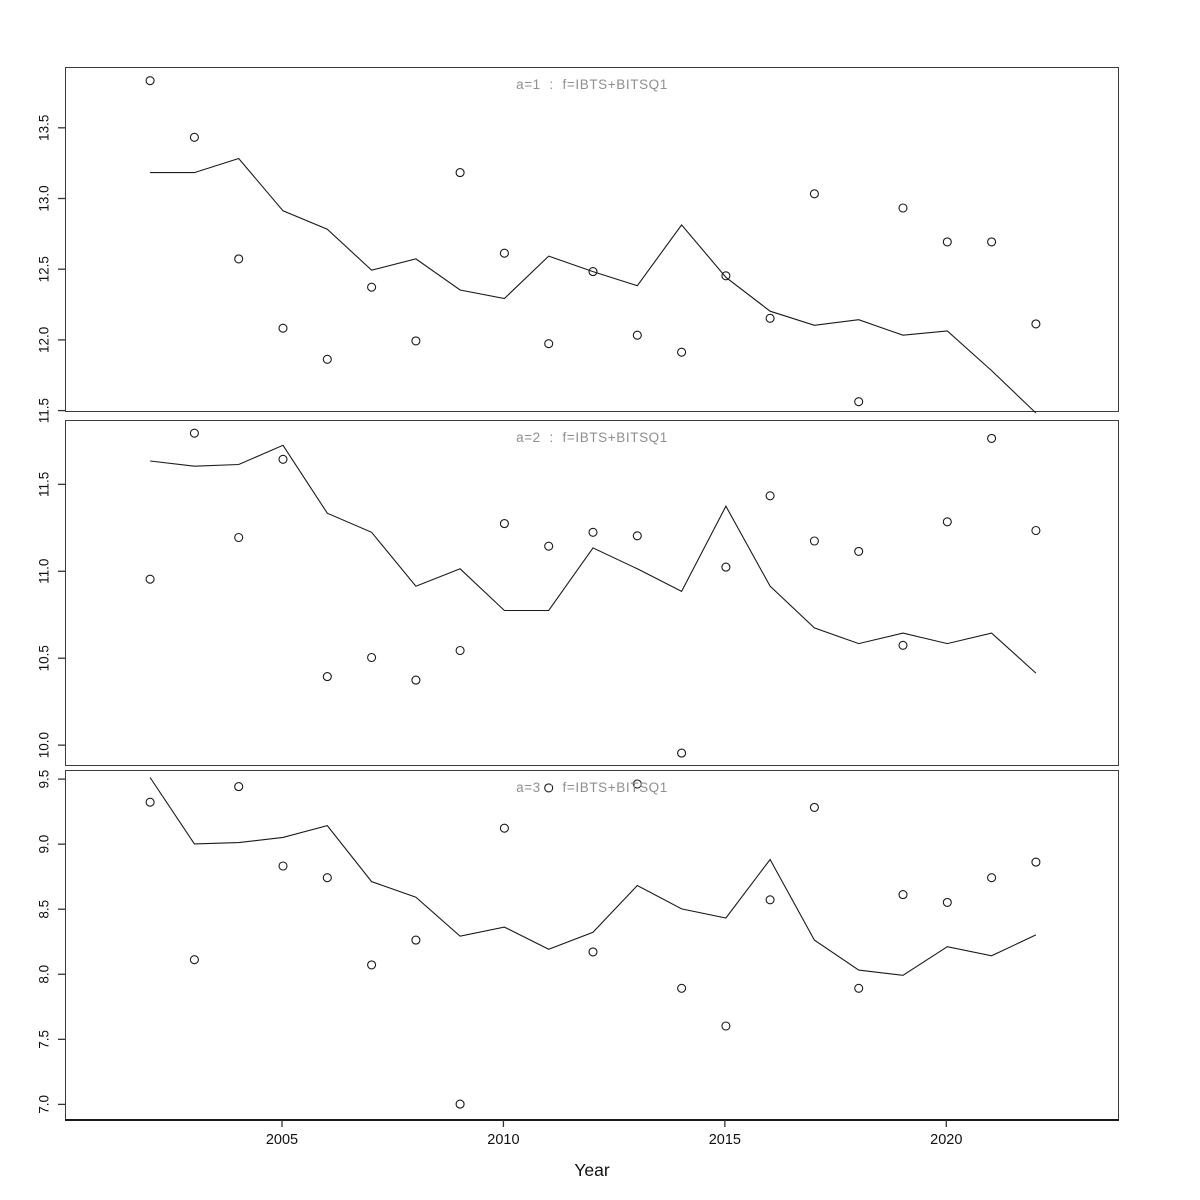  I want to click on y-tick-label: 9.5, so click(44, 779).